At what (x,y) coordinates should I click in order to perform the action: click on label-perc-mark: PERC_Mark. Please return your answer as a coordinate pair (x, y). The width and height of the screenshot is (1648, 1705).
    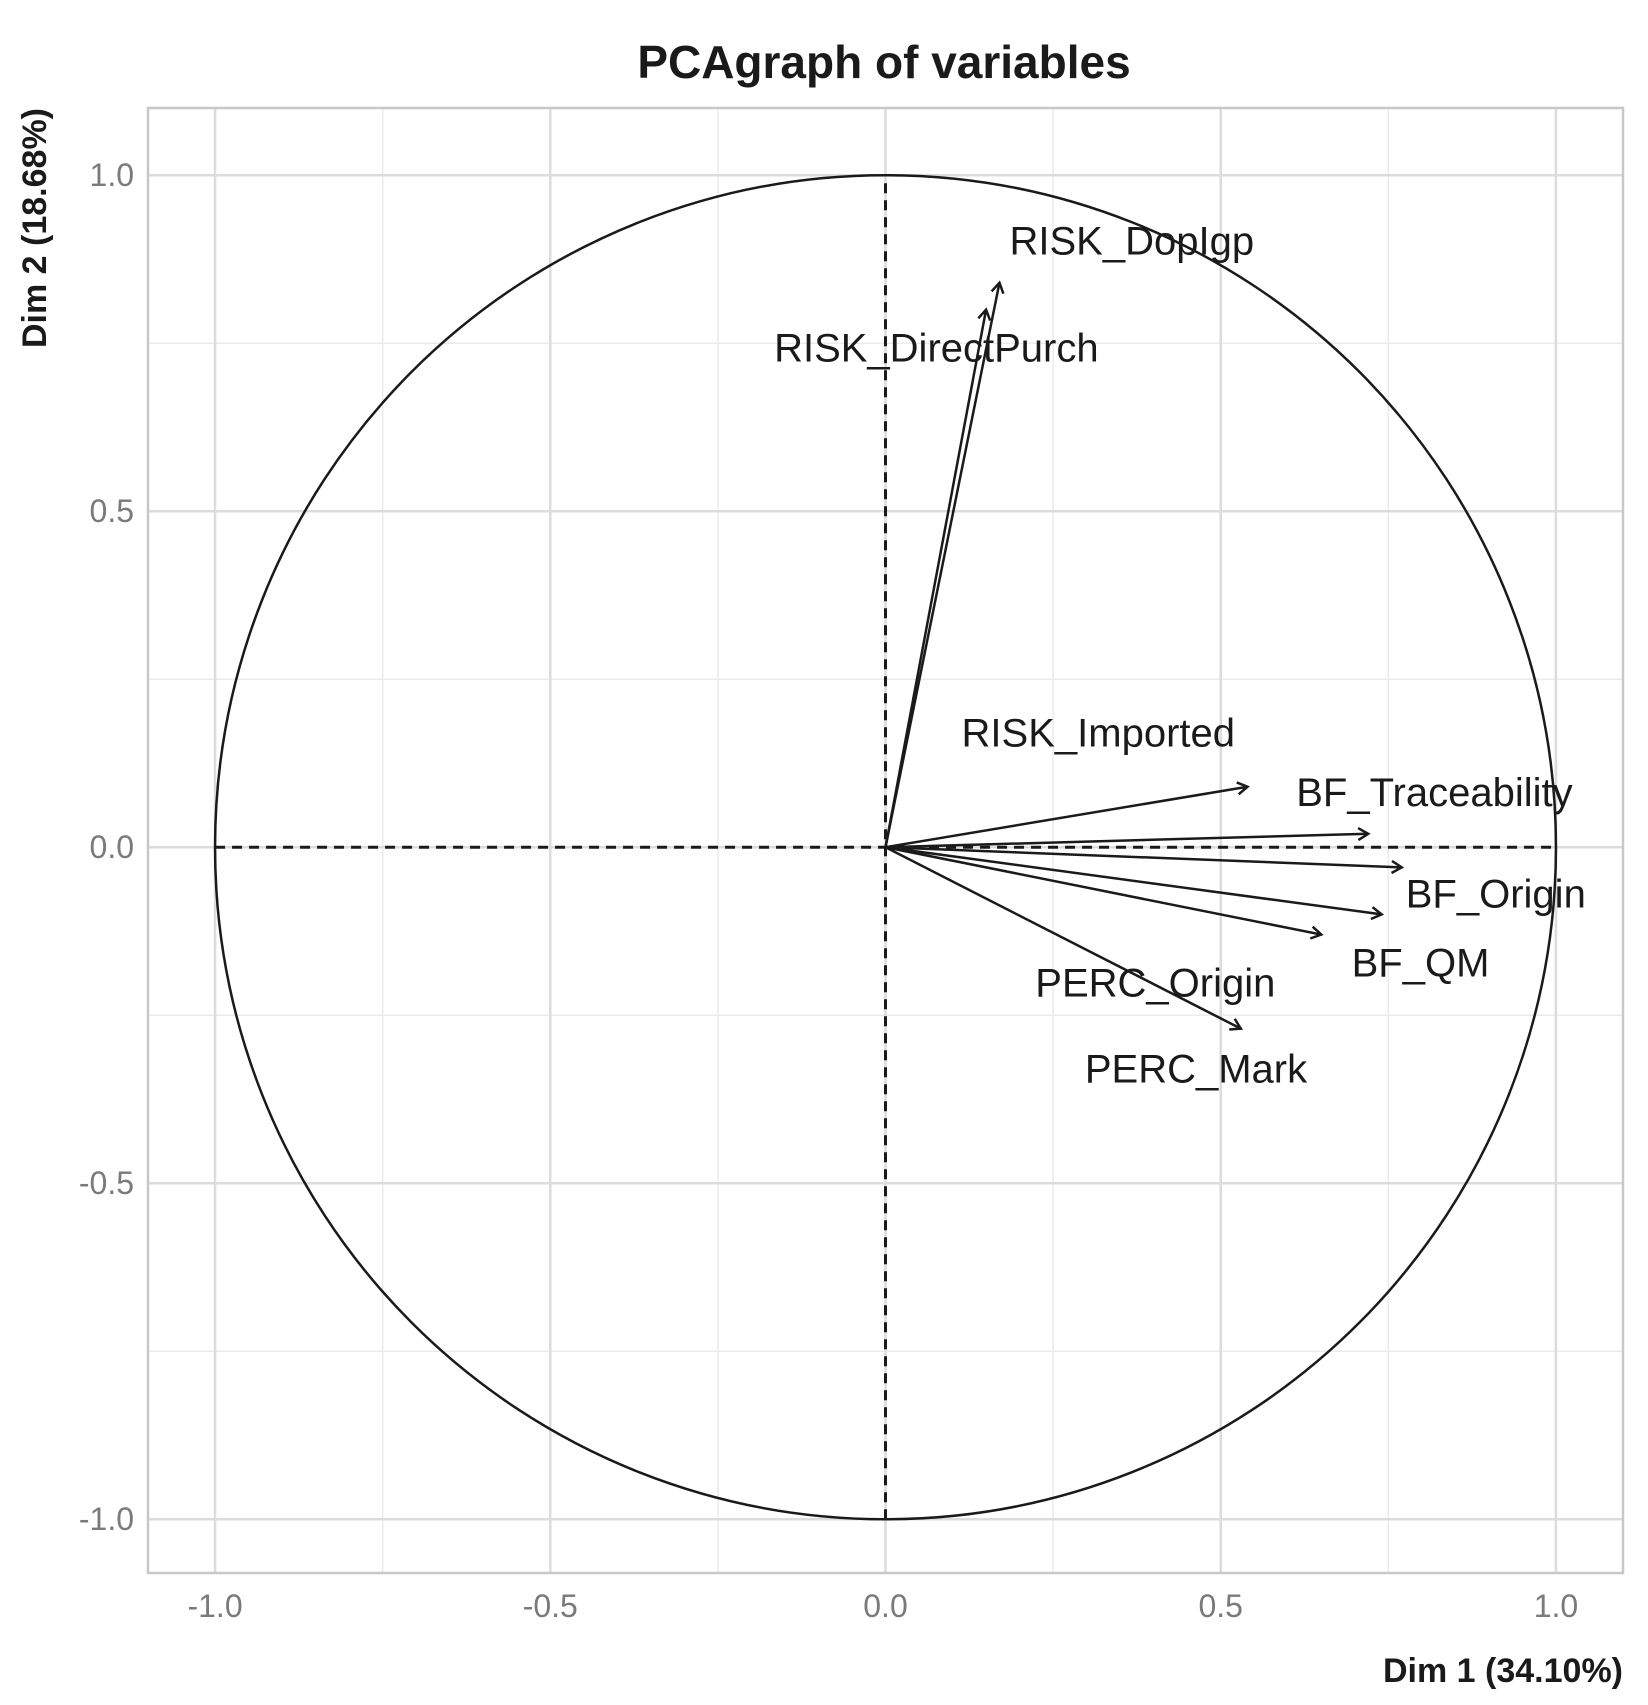
    Looking at the image, I should click on (1196, 1070).